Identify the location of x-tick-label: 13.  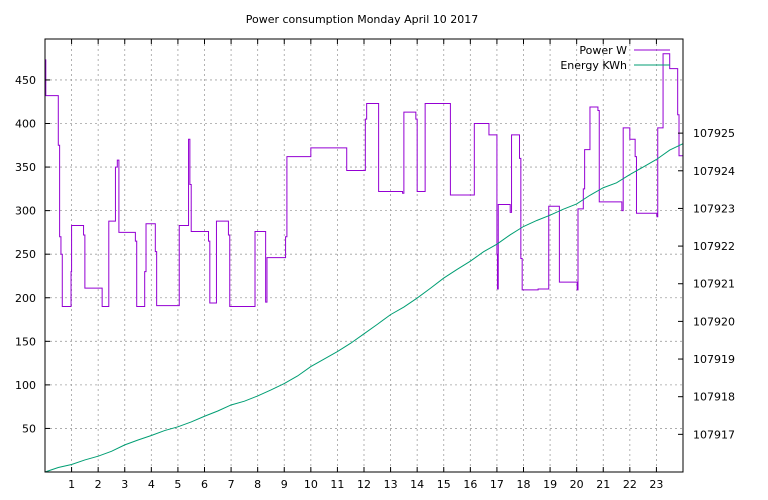
(391, 484).